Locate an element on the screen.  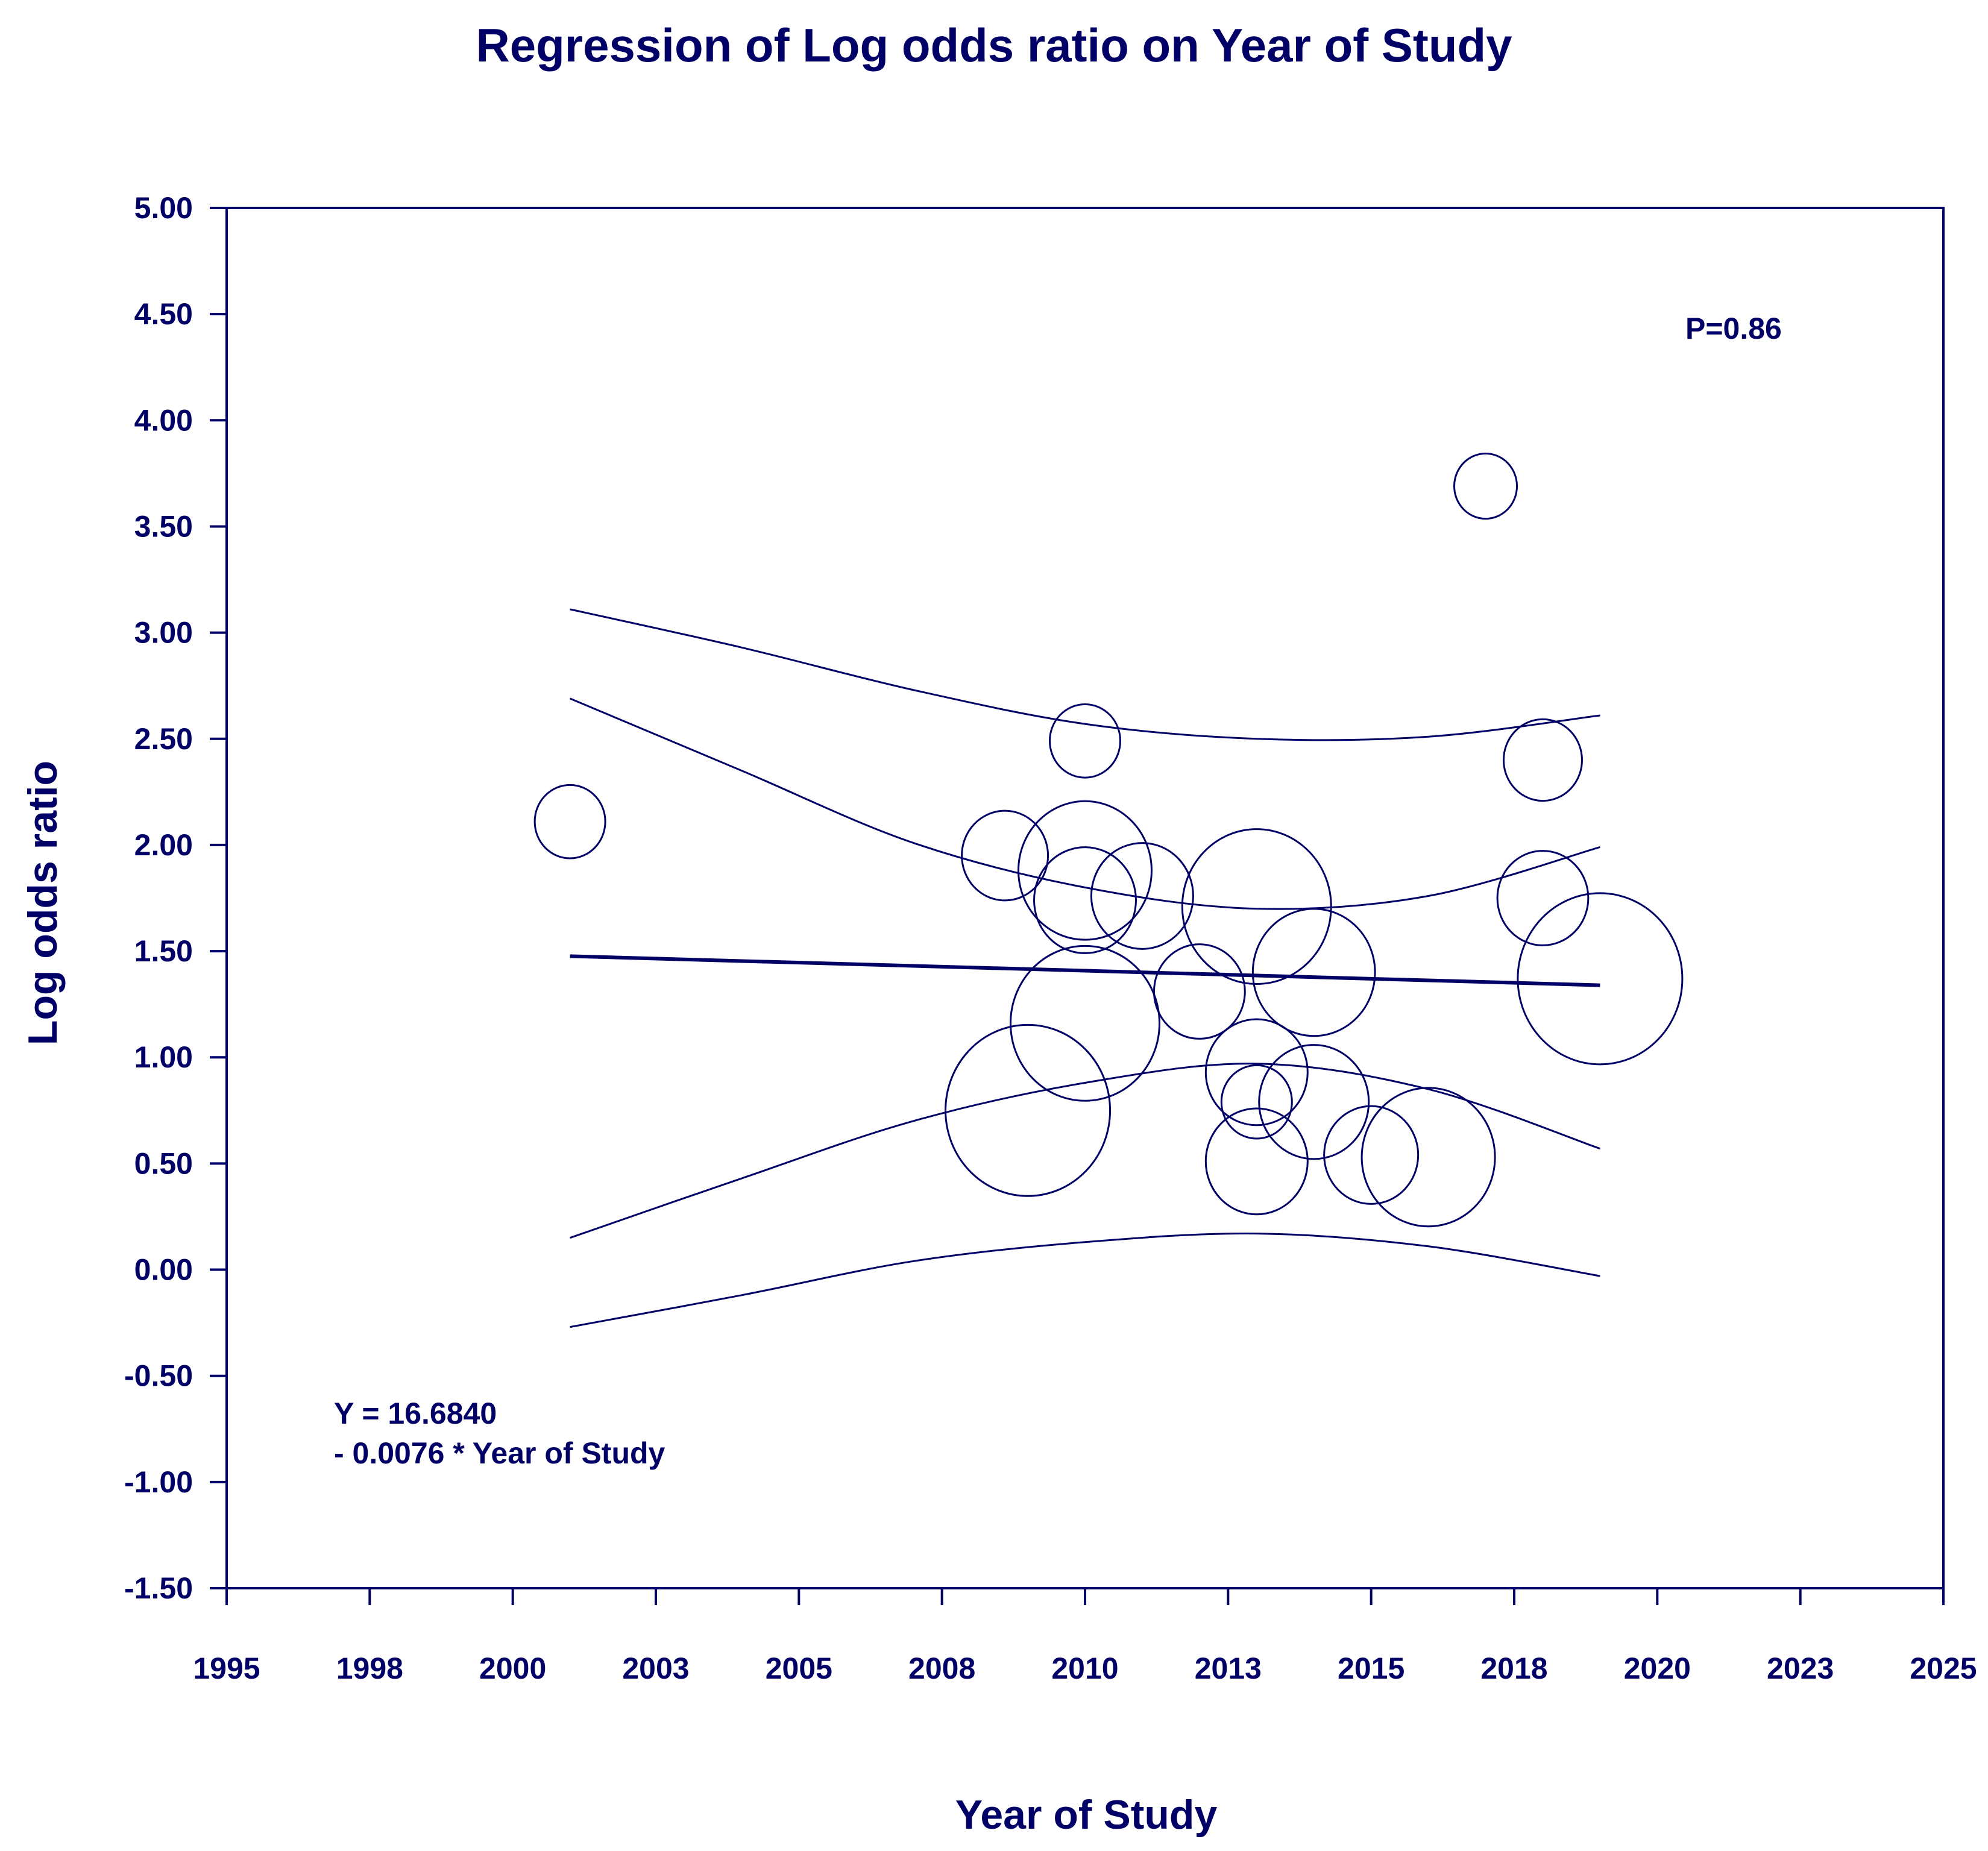
y-tick-label: 0.00 is located at coordinates (163, 1270).